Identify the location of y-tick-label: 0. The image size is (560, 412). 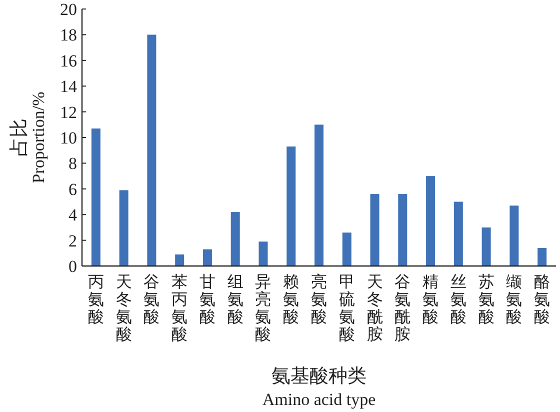
(72, 266).